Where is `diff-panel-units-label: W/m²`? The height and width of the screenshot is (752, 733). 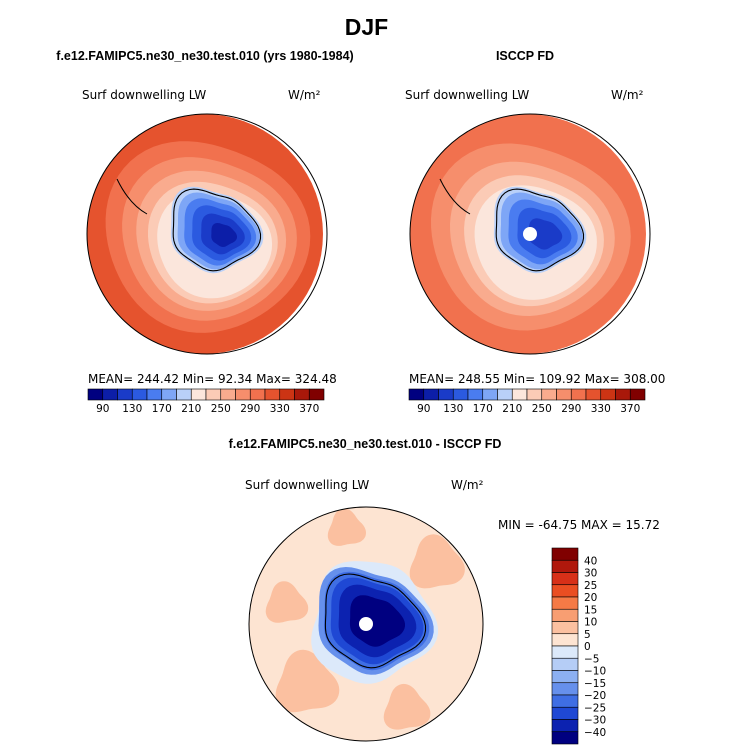
diff-panel-units-label: W/m² is located at coordinates (467, 485).